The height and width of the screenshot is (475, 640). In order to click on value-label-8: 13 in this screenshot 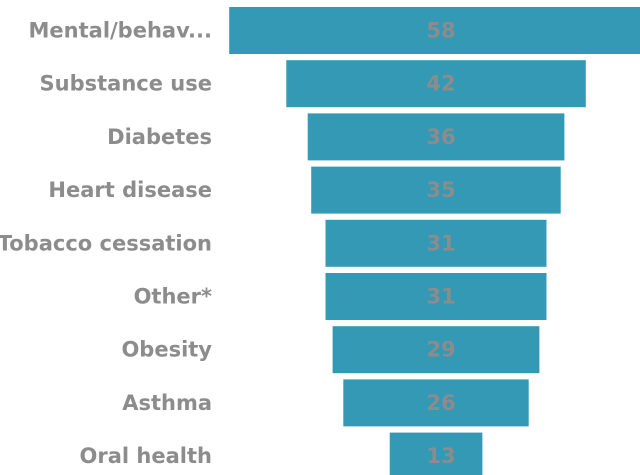, I will do `click(440, 456)`.